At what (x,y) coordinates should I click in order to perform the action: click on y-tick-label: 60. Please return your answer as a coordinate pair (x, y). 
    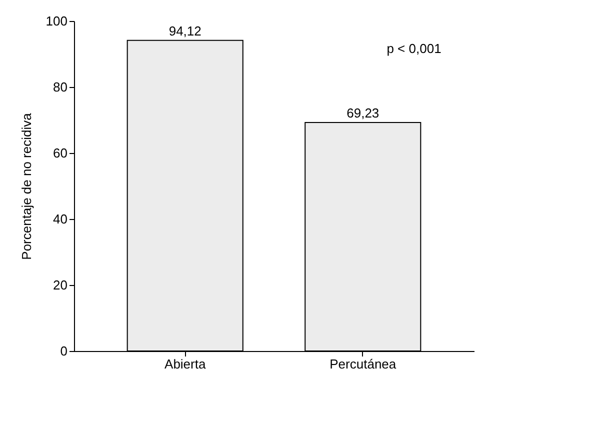
    Looking at the image, I should click on (60, 153).